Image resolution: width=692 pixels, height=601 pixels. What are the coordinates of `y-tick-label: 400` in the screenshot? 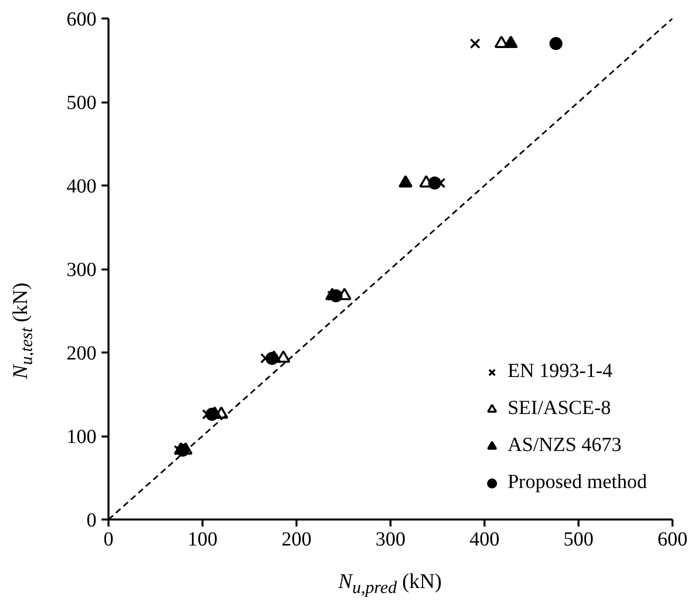 It's located at (81, 187).